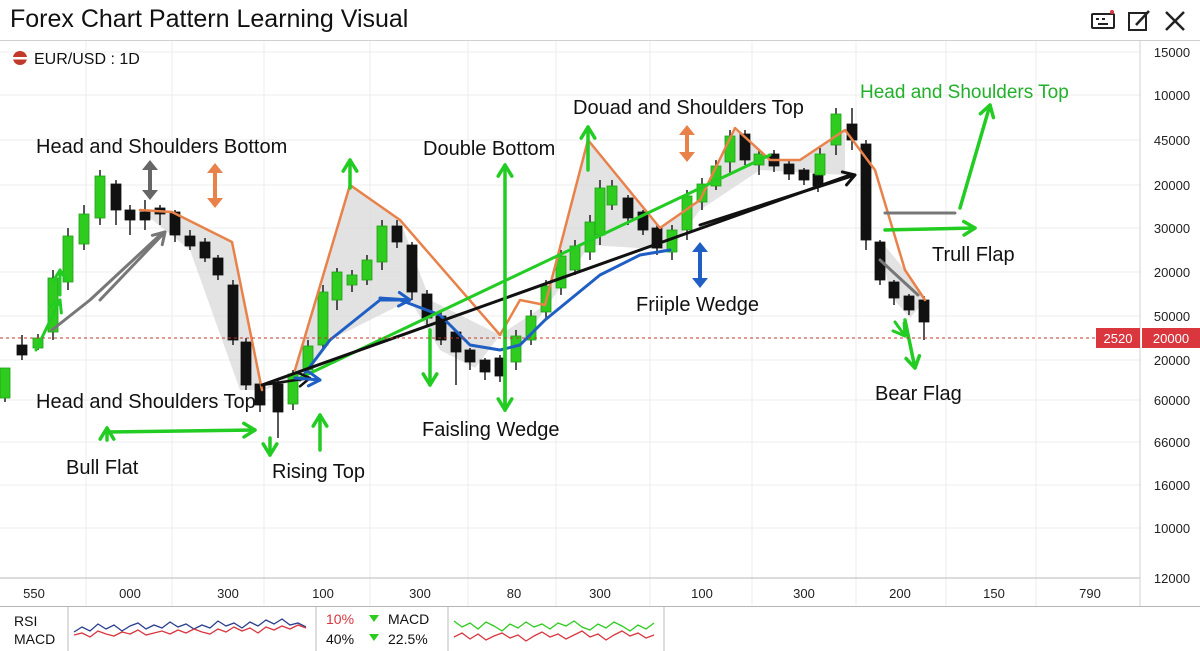  I want to click on price-axis-label: 45000, so click(1172, 140).